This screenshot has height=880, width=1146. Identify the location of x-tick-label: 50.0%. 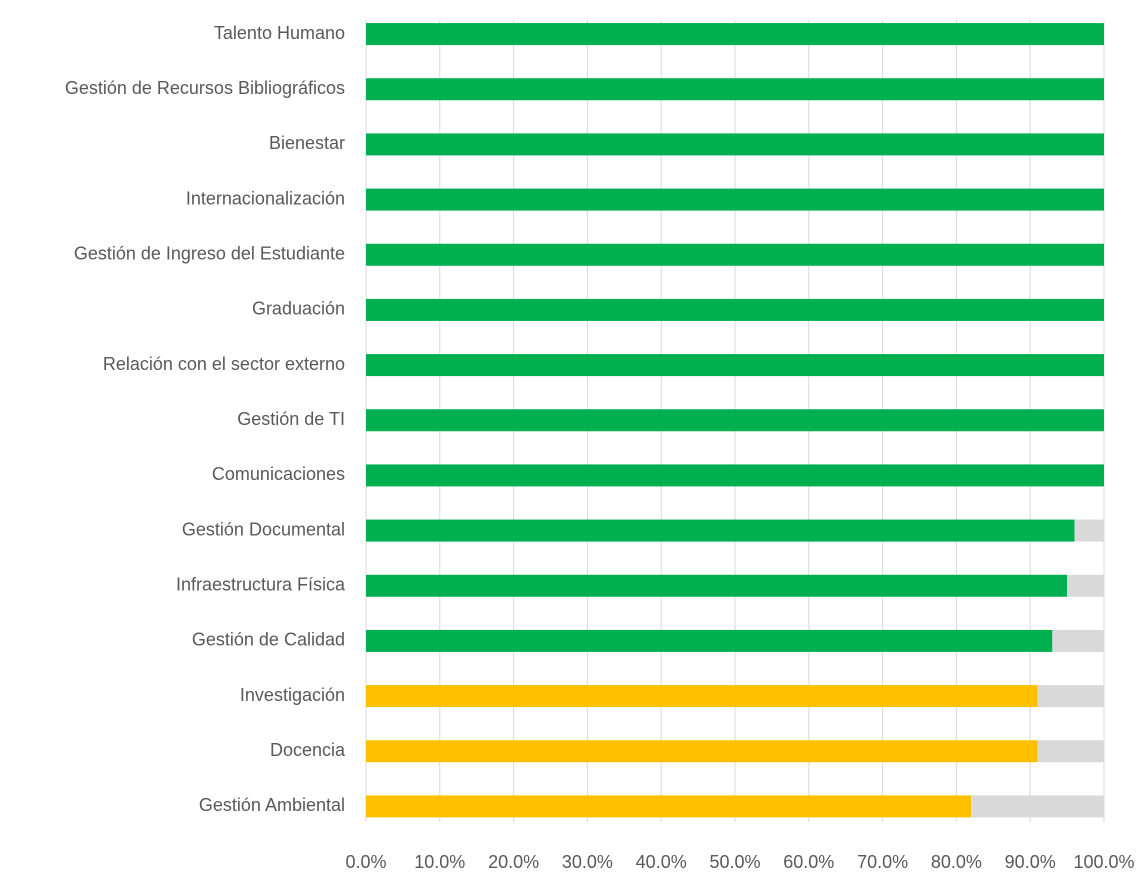
(734, 862).